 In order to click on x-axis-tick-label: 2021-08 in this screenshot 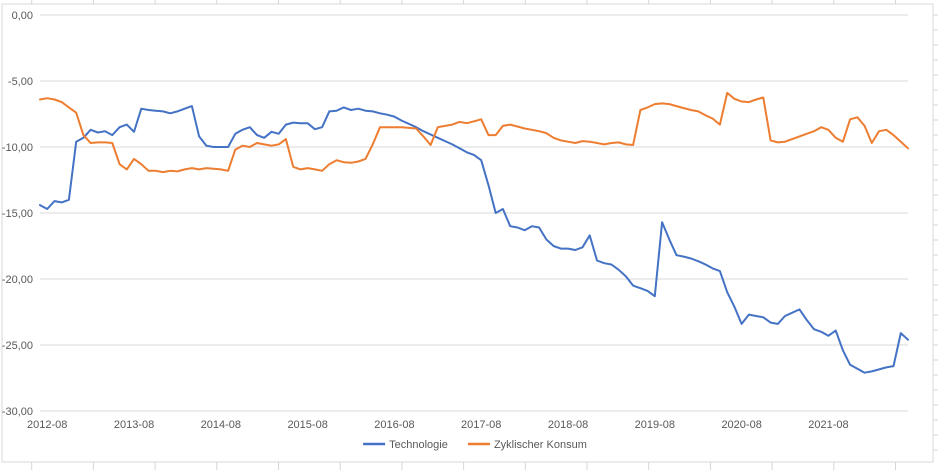, I will do `click(828, 425)`.